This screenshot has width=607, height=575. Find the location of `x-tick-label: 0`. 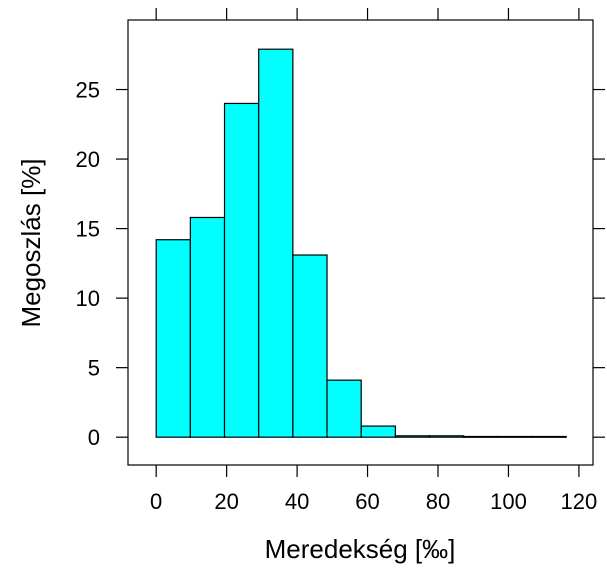

x-tick-label: 0 is located at coordinates (156, 501).